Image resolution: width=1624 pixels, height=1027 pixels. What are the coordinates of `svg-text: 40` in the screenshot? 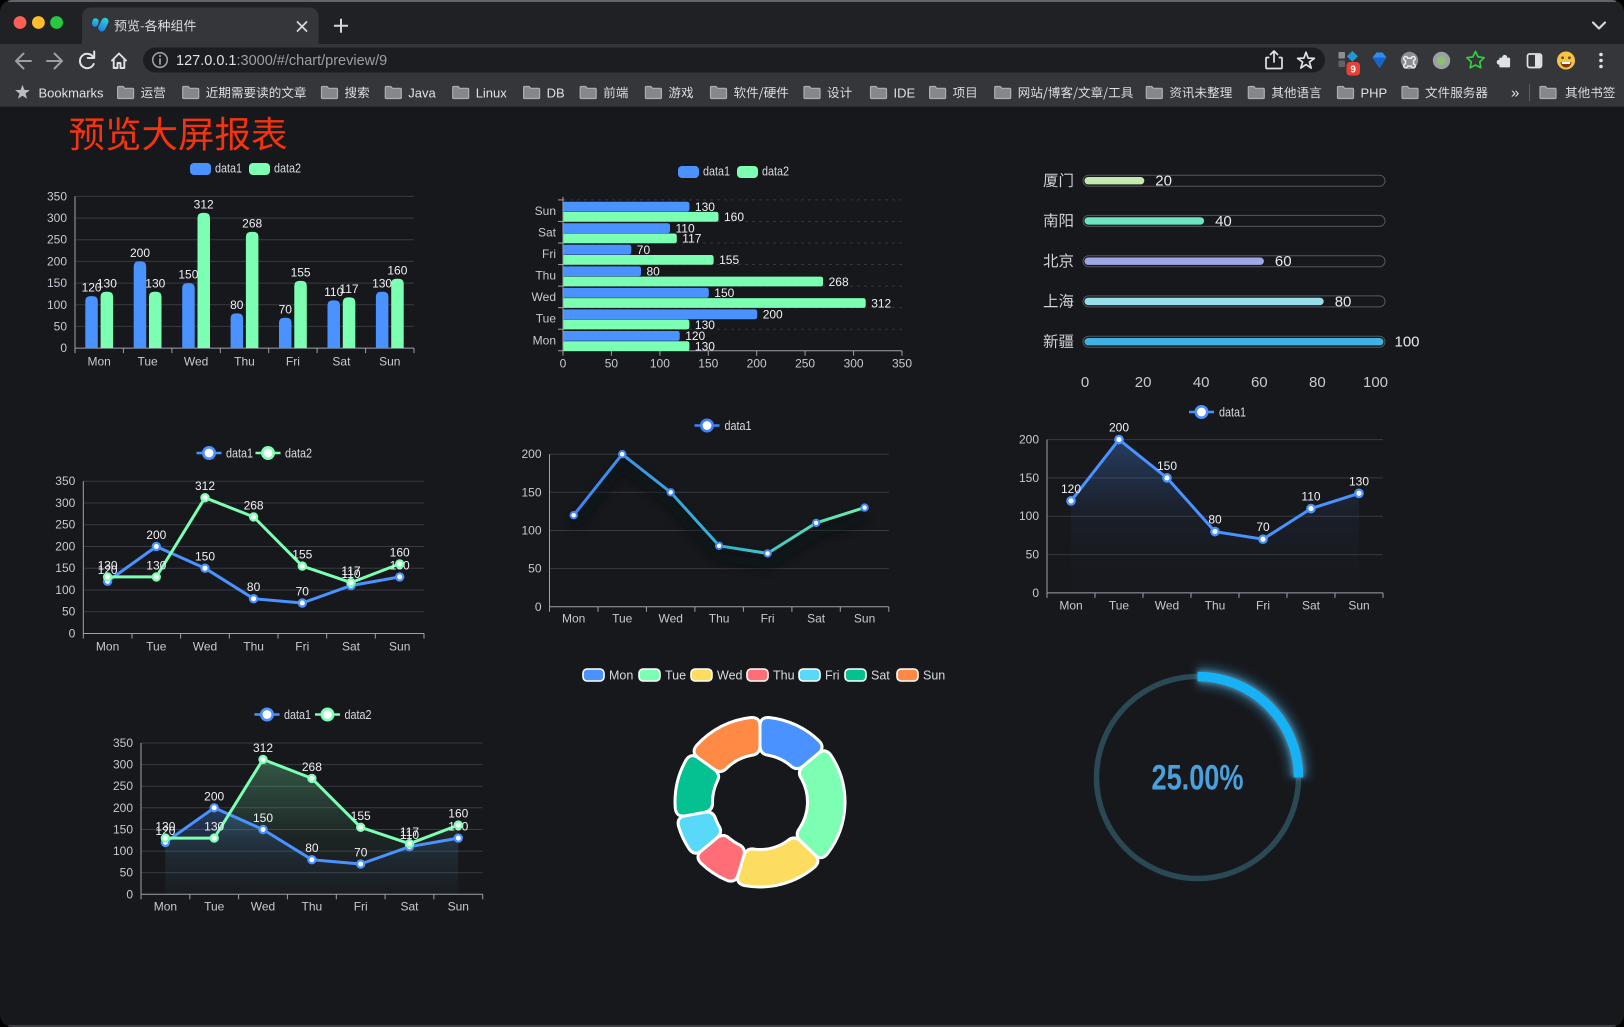 It's located at (1201, 382).